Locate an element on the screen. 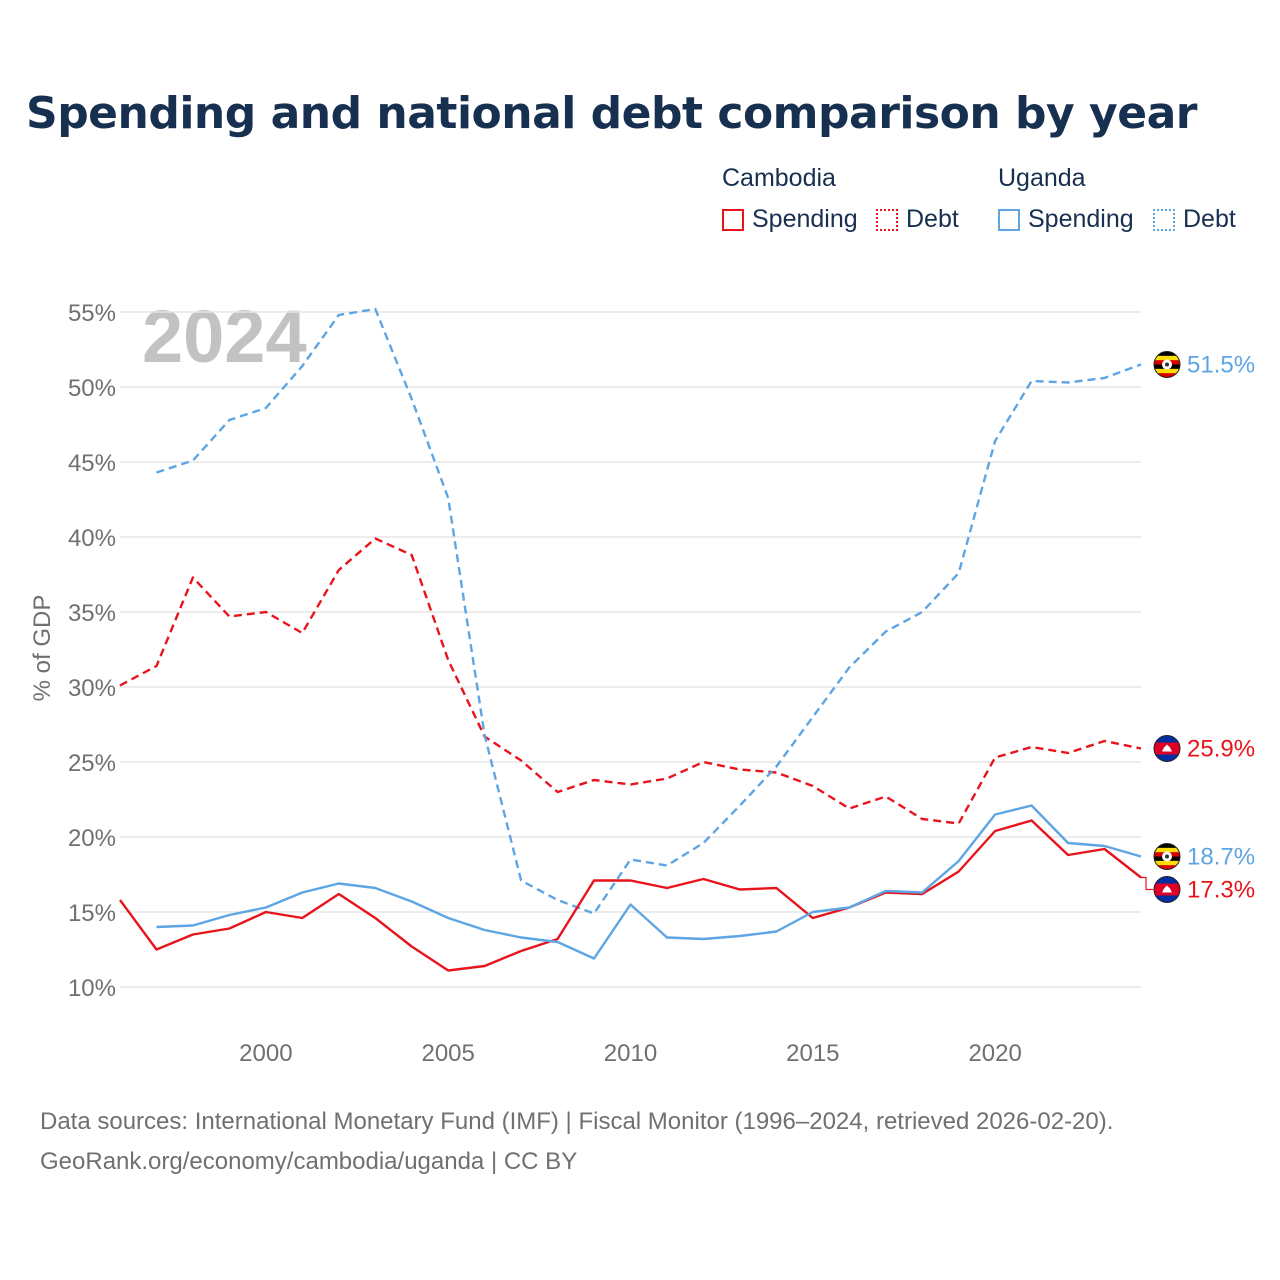 The width and height of the screenshot is (1280, 1280). y-tick-label-55: 55% is located at coordinates (92, 313).